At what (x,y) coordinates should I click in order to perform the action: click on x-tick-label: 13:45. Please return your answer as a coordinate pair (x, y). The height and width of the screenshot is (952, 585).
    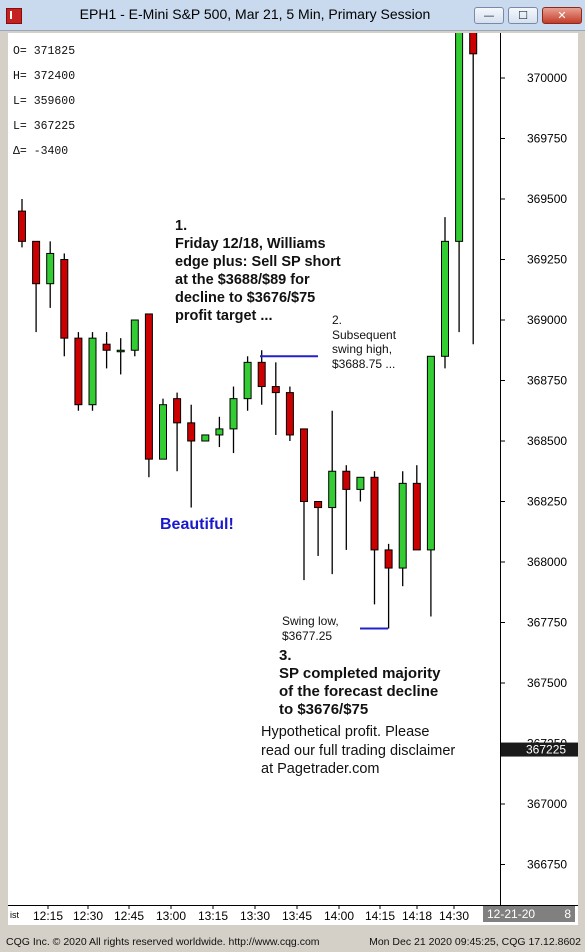
    Looking at the image, I should click on (297, 916).